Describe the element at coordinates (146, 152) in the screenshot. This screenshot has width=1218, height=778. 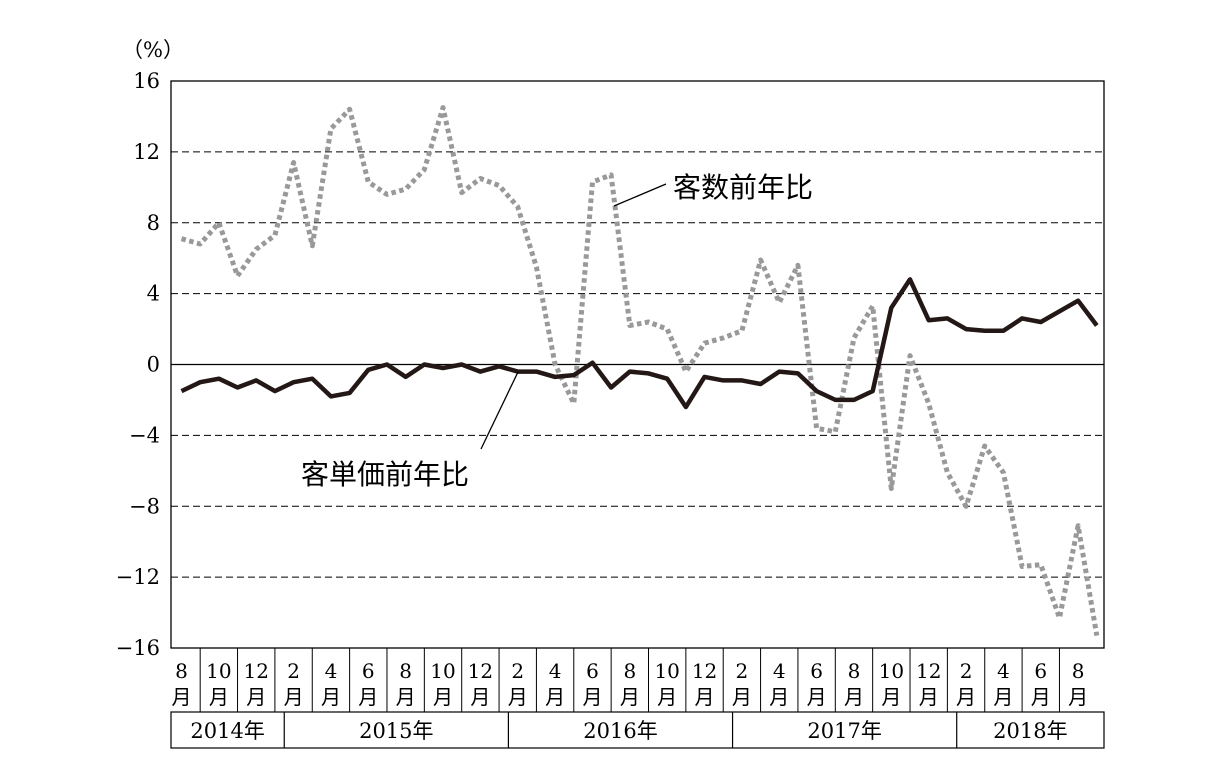
I see `y-tick-label: 12` at that location.